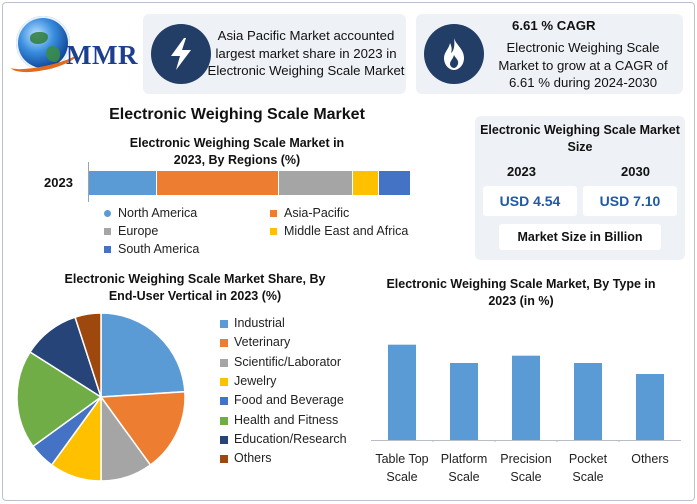 The image size is (697, 504). I want to click on end-user-pie-chart, so click(101, 397).